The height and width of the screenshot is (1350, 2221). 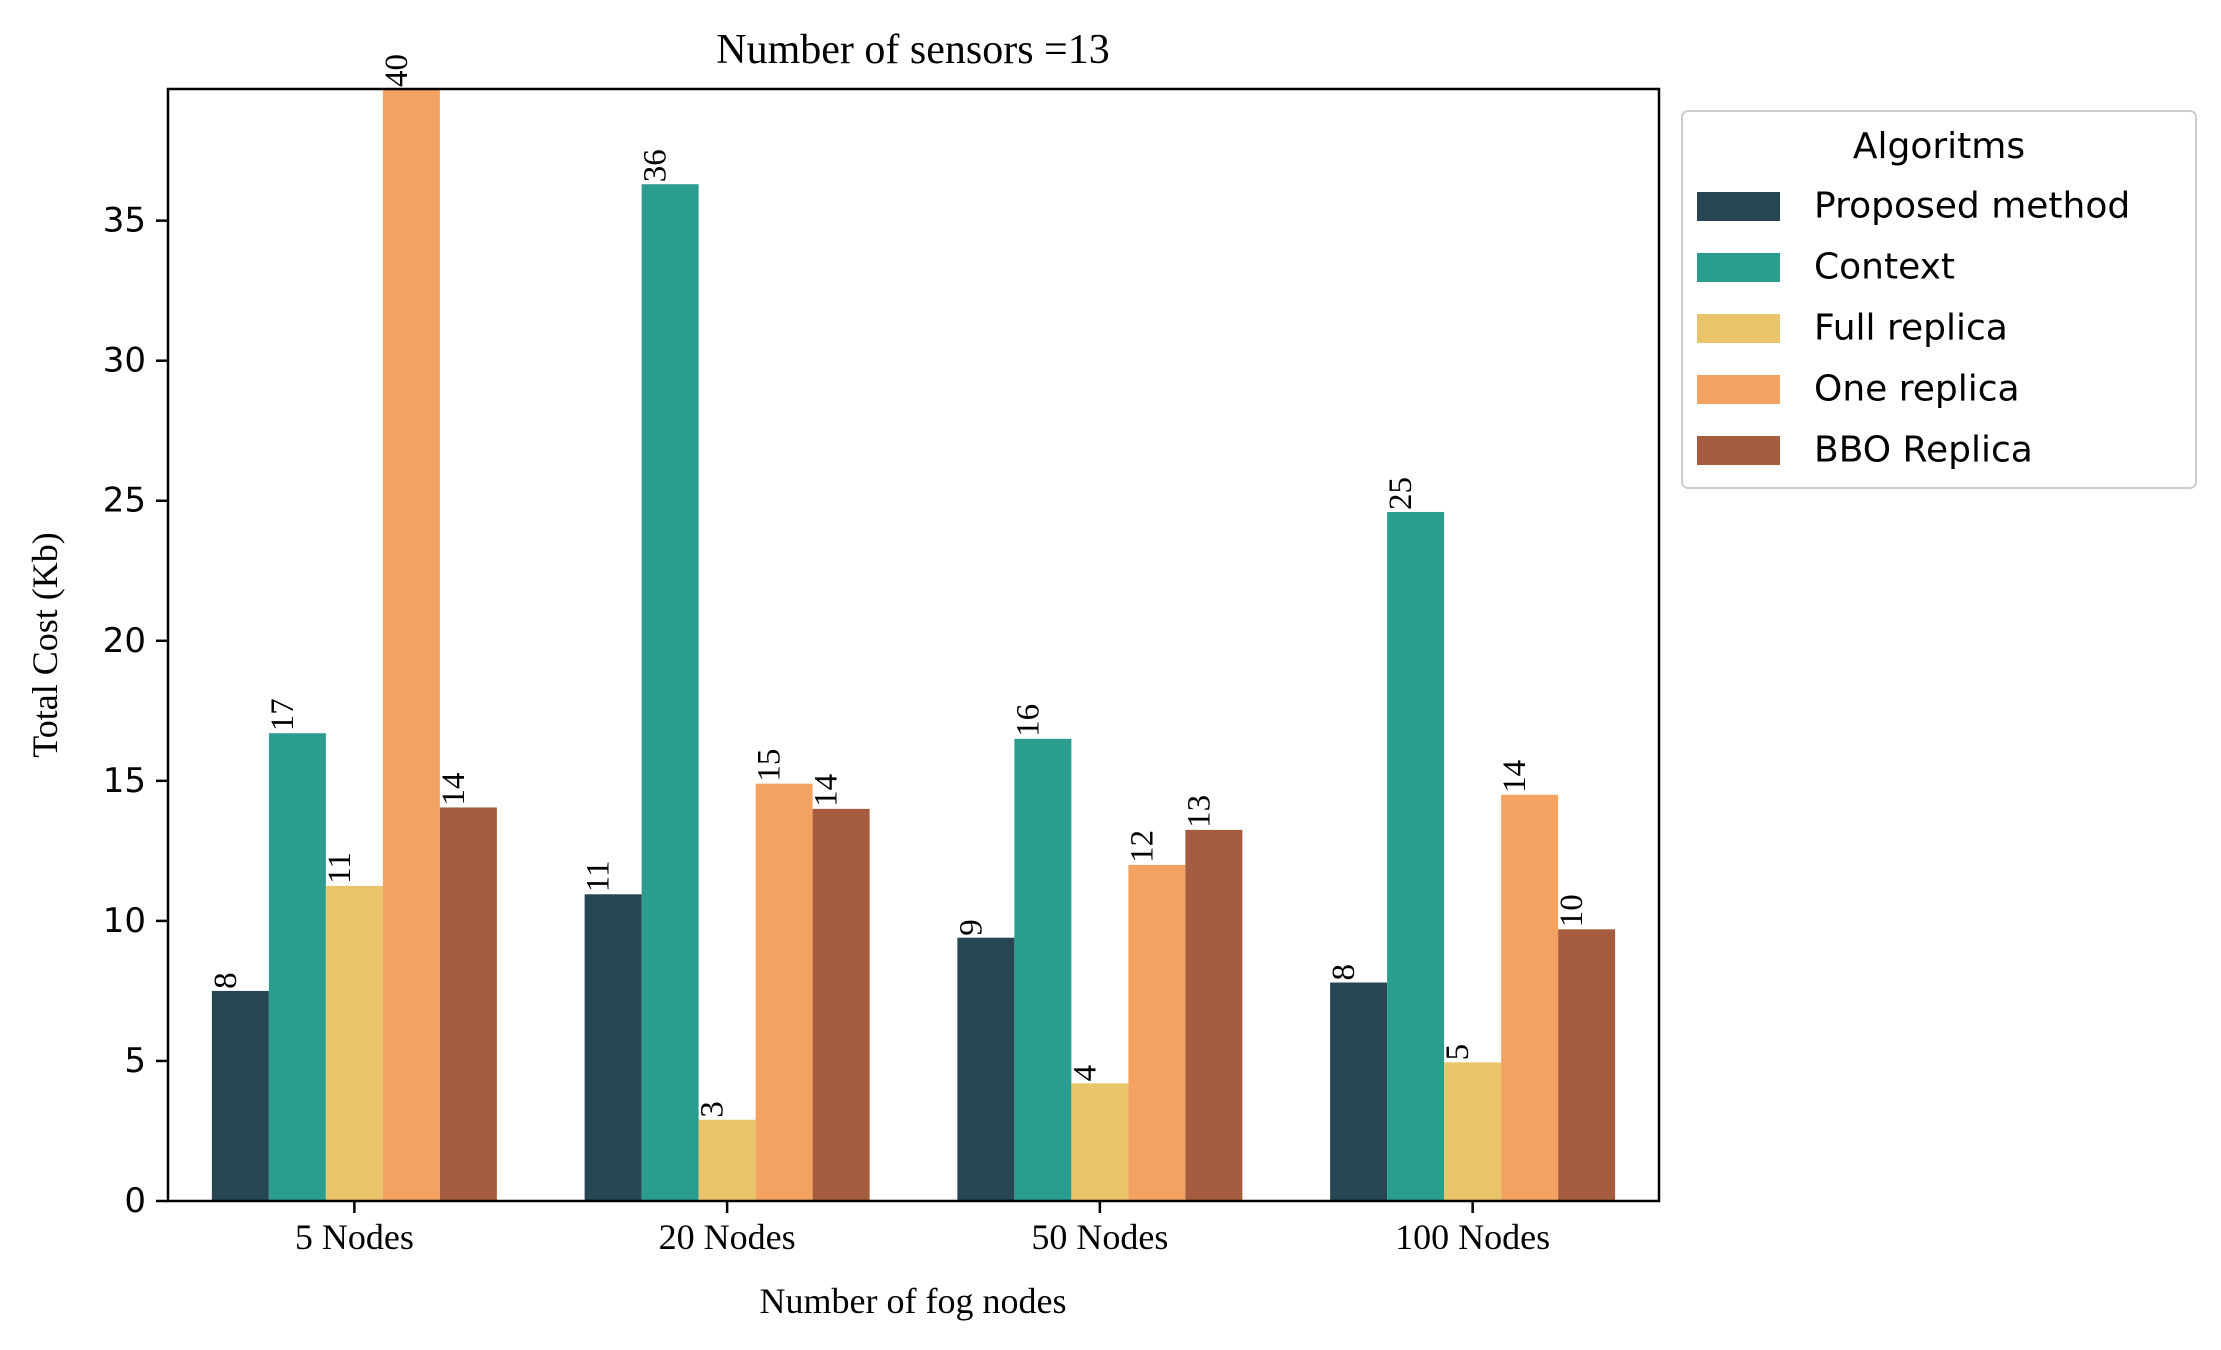 I want to click on y-axis: 0 5 10 15 20 25 30 35, so click(x=135, y=711).